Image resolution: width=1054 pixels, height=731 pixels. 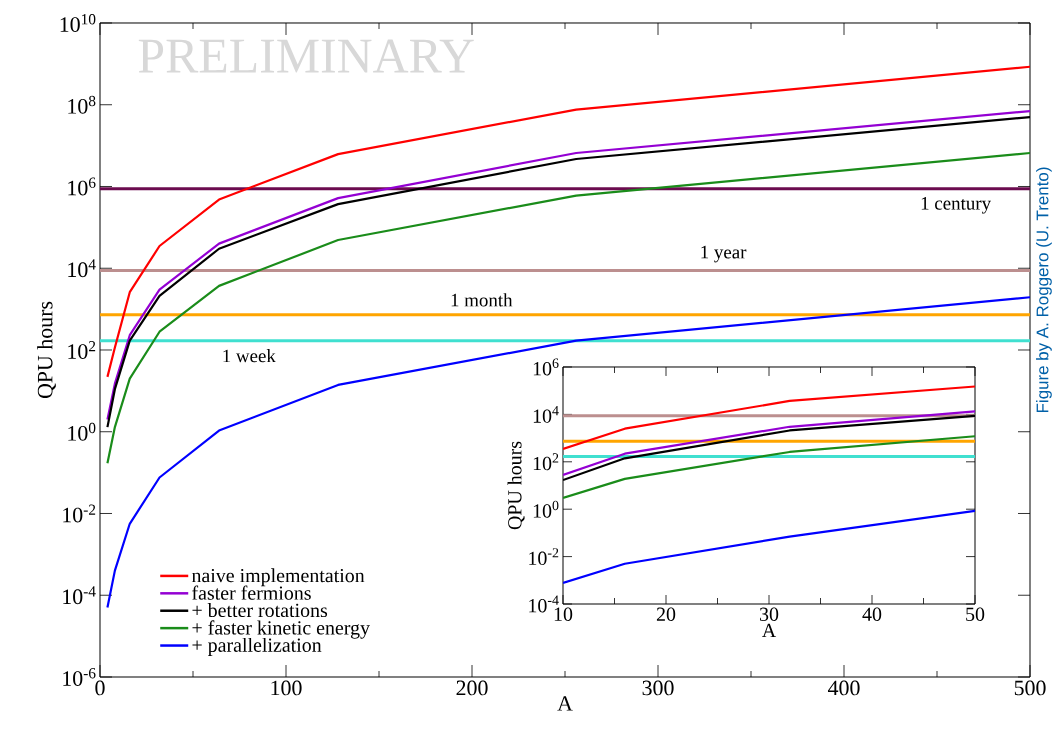 I want to click on ref-line-label: 1 century, so click(x=956, y=205).